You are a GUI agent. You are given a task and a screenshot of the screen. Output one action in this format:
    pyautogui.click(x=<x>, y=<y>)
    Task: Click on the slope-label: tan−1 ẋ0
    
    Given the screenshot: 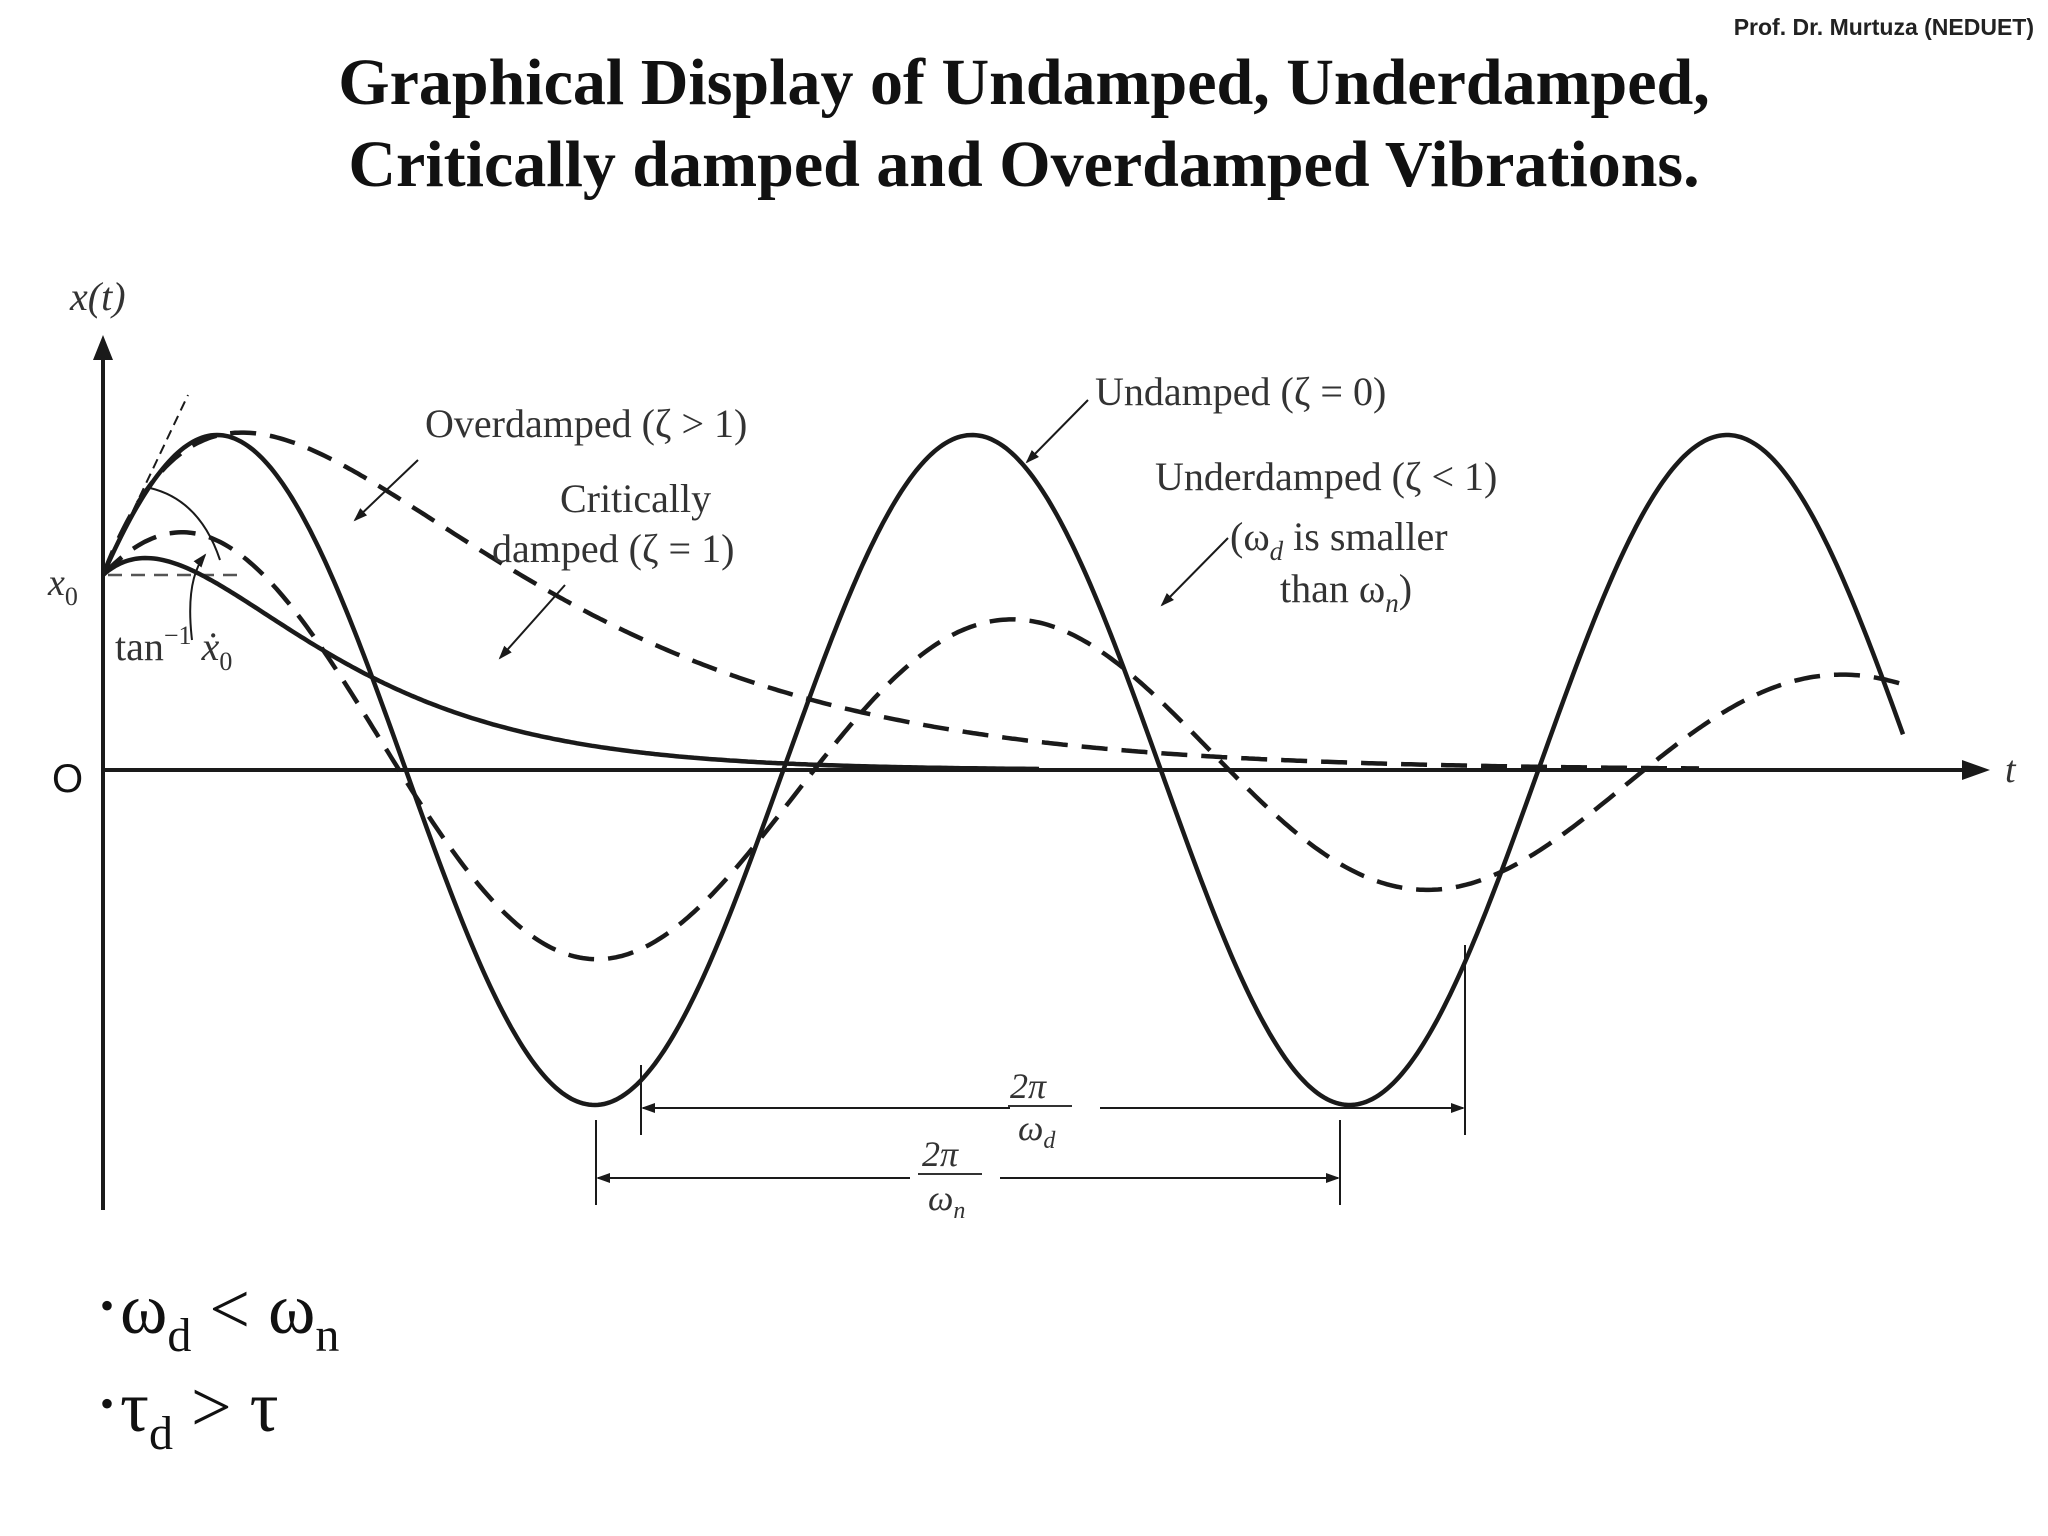 What is the action you would take?
    pyautogui.click(x=173, y=648)
    